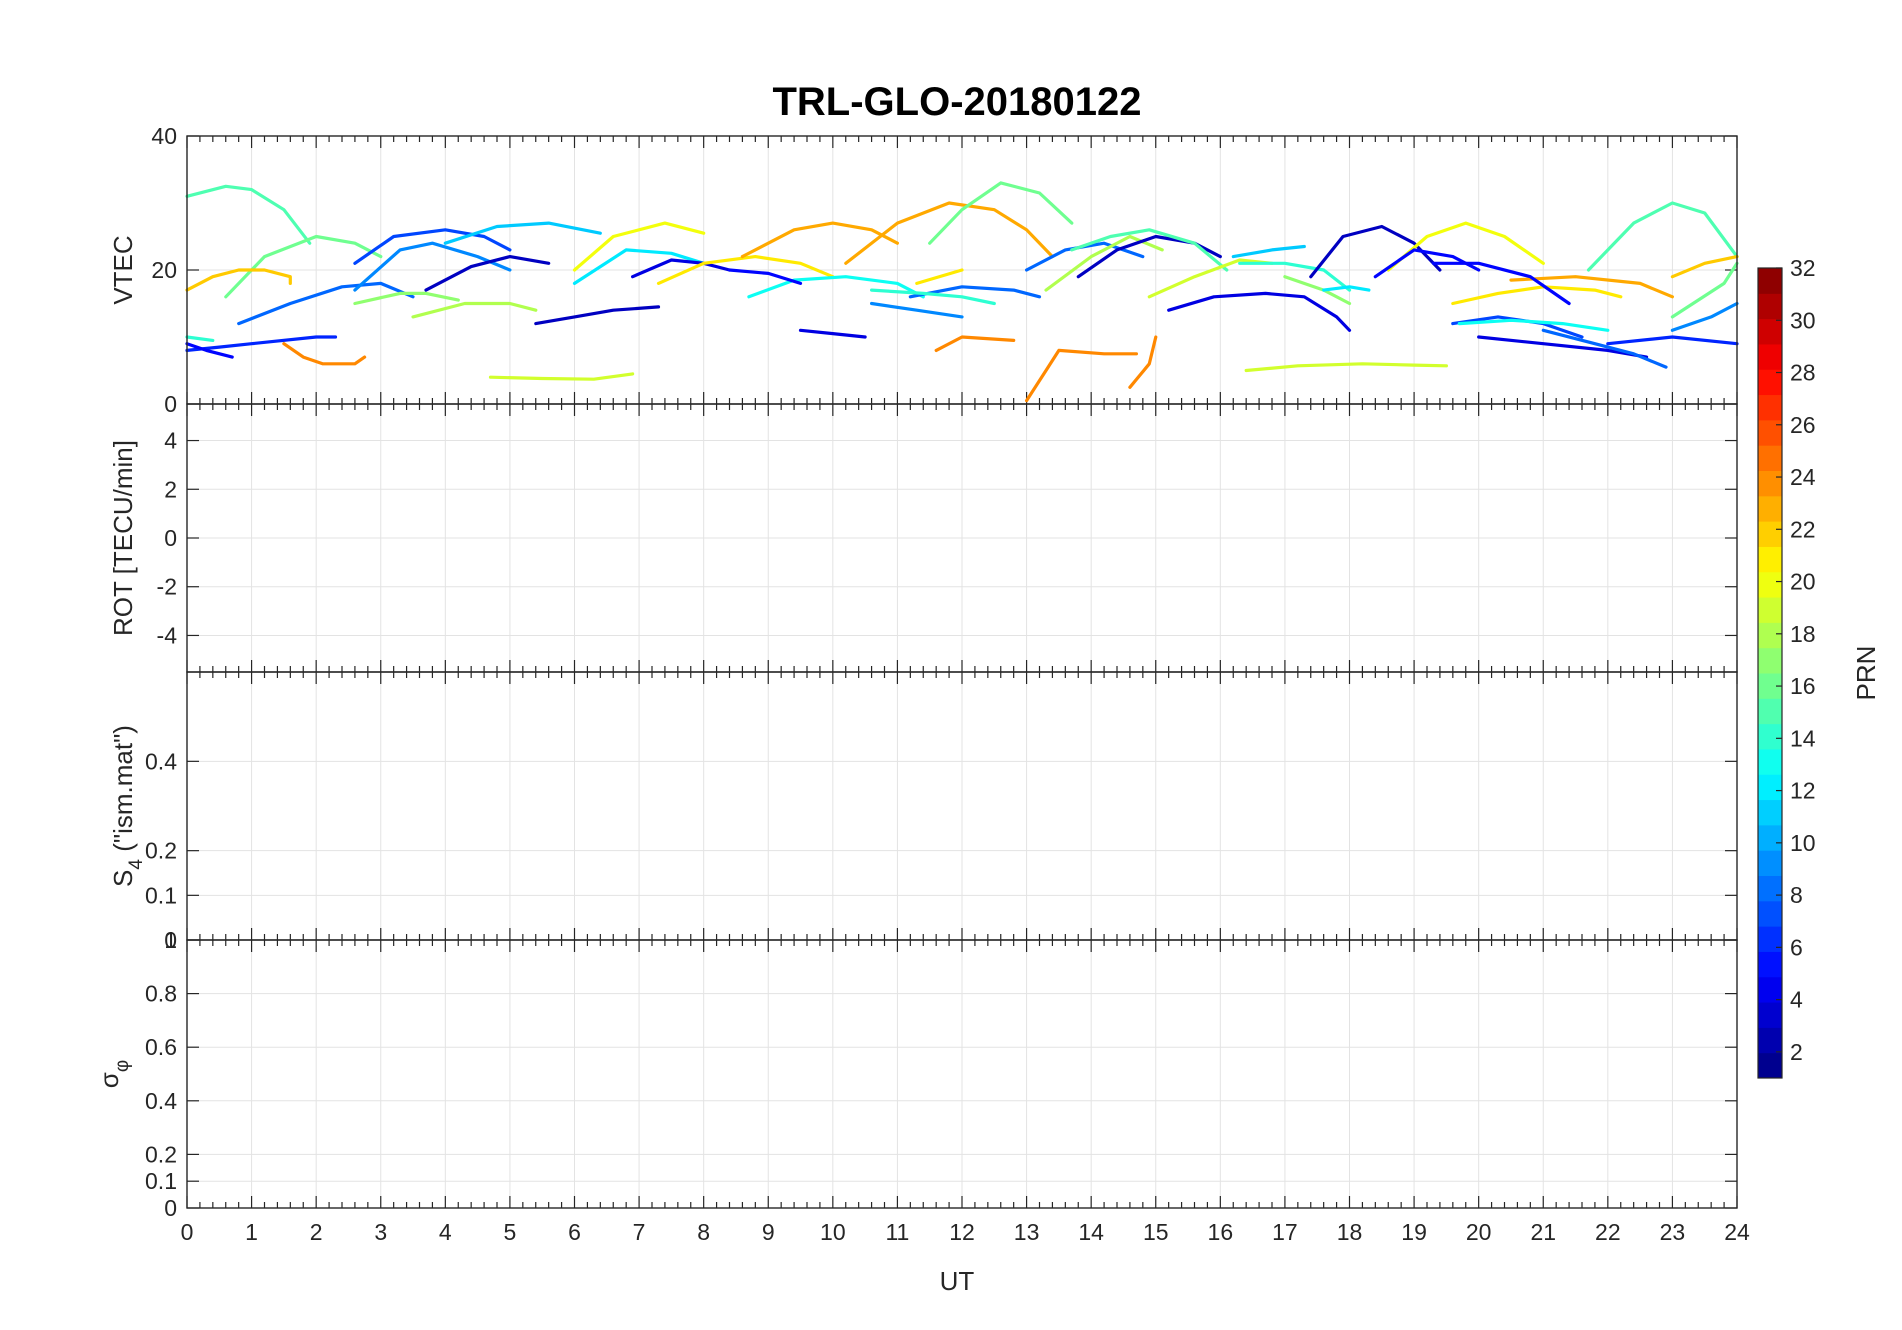 The width and height of the screenshot is (1902, 1330). What do you see at coordinates (897, 1232) in the screenshot?
I see `x-tick-label: 11` at bounding box center [897, 1232].